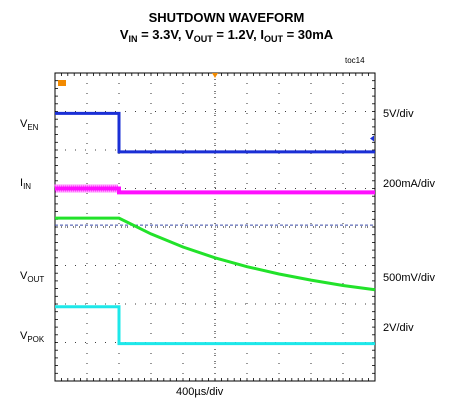 The width and height of the screenshot is (453, 407). Describe the element at coordinates (238, 34) in the screenshot. I see `subtitle-part: = 1.2V, I` at that location.